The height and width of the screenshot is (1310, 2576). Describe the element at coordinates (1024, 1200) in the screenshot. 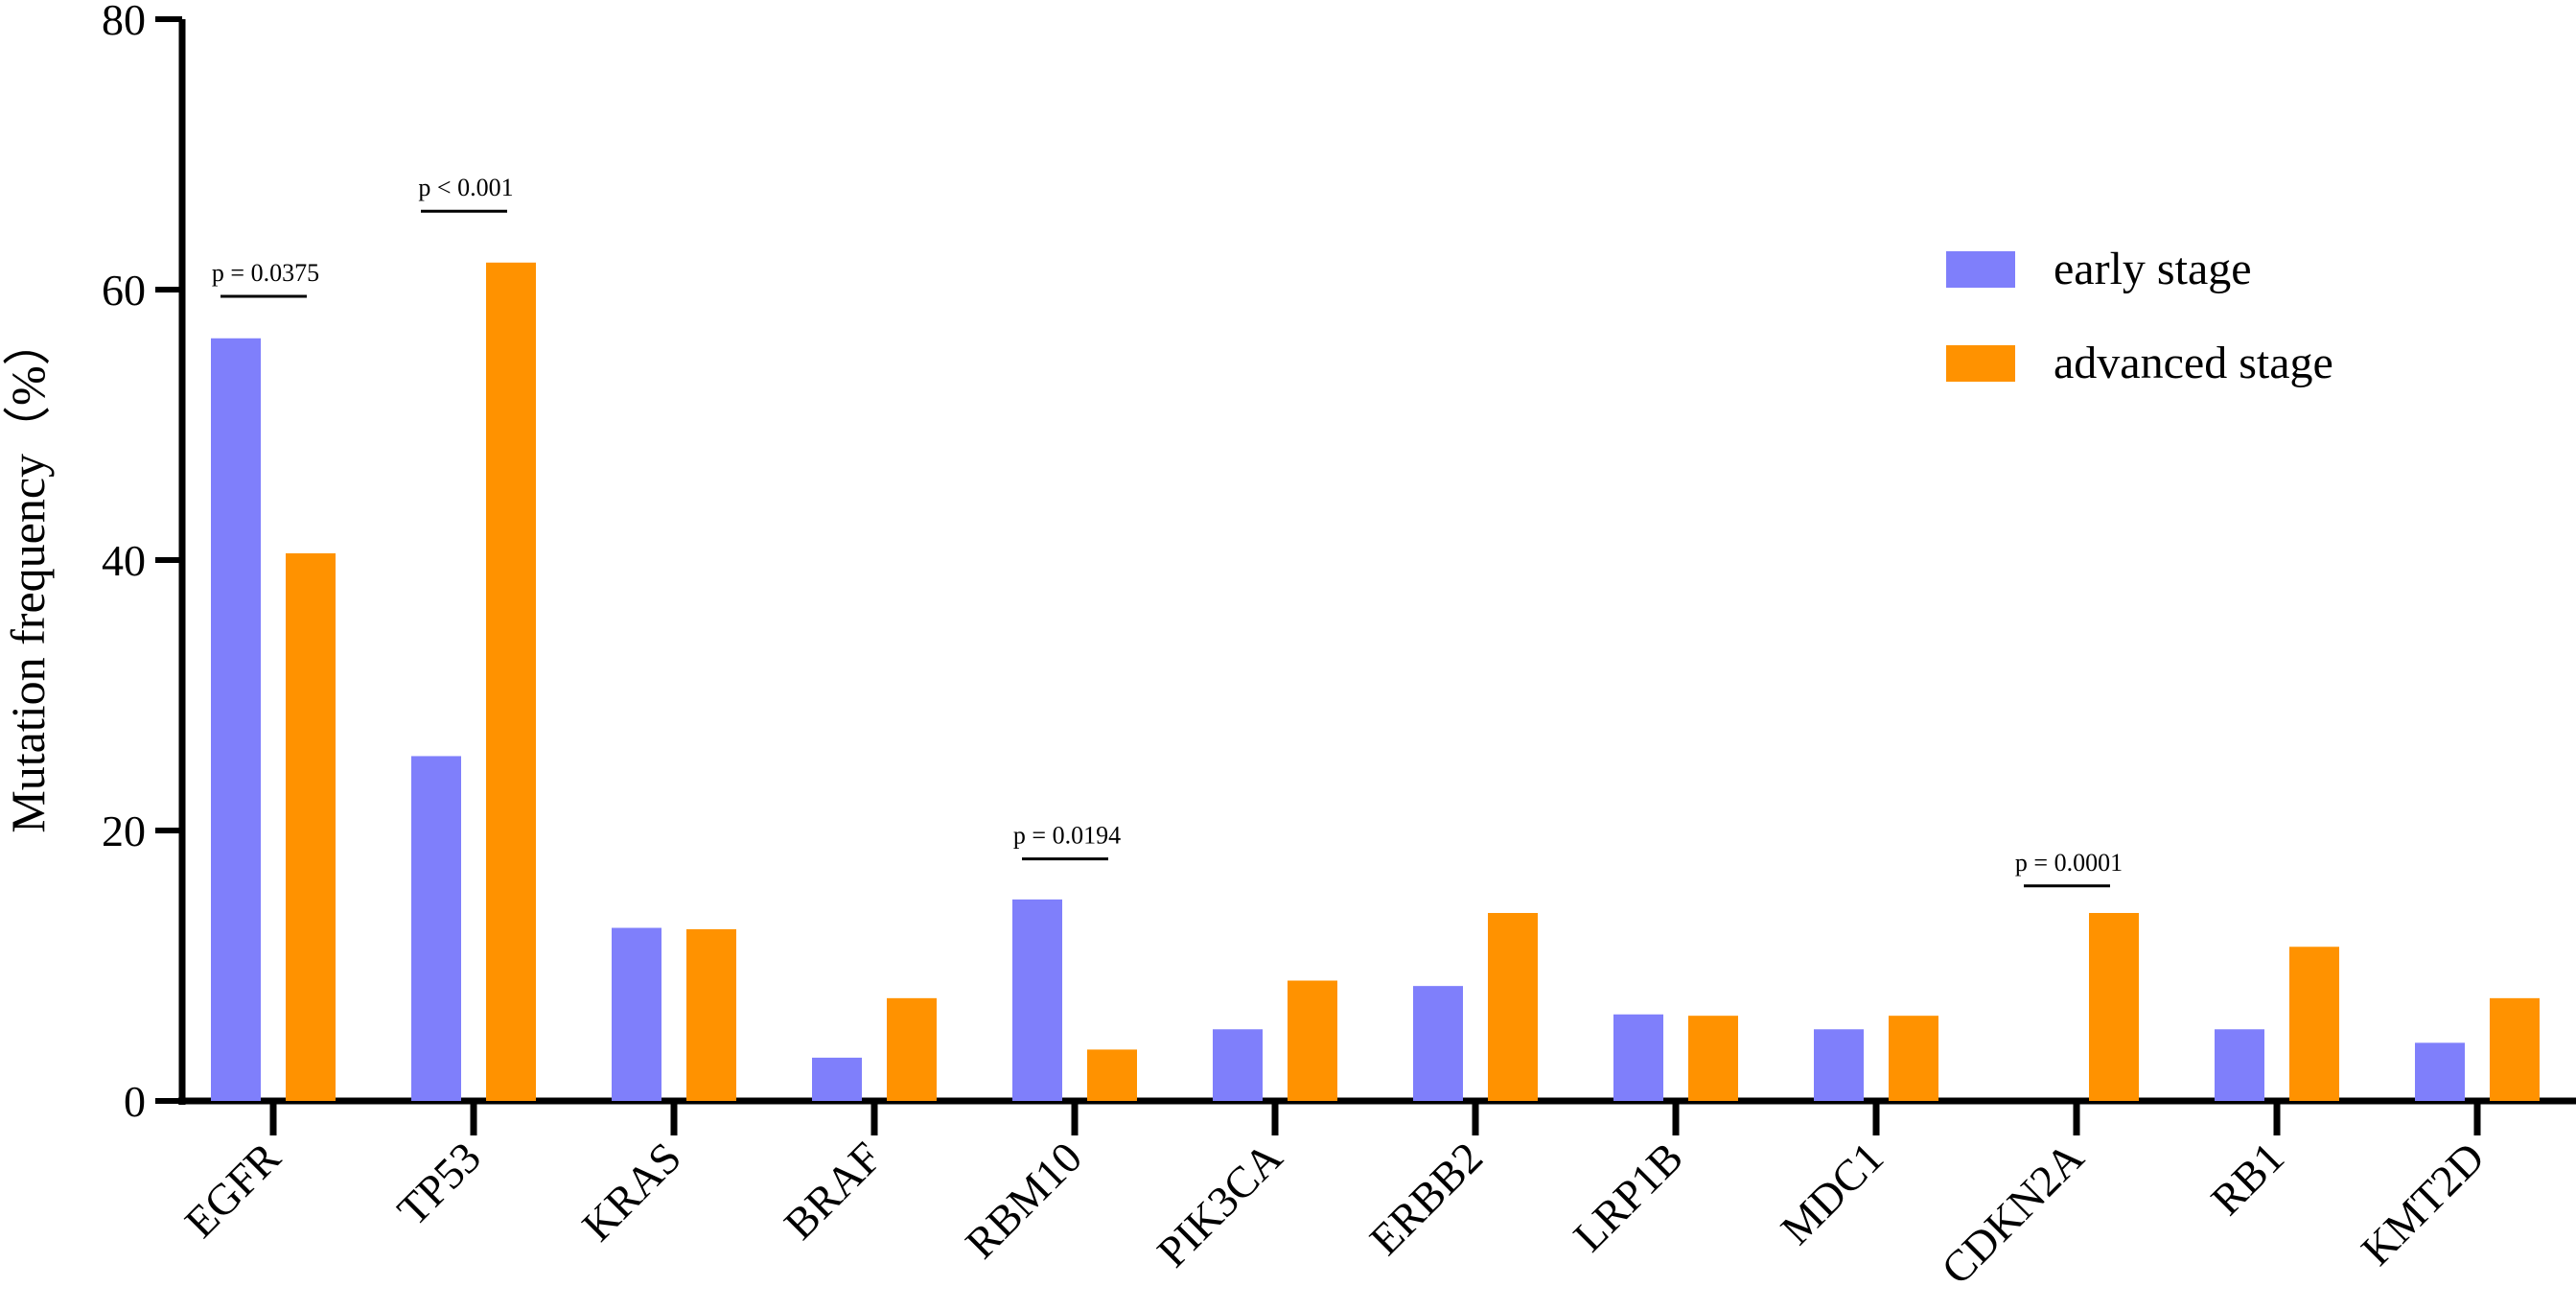

I see `category-label: RBM10` at that location.